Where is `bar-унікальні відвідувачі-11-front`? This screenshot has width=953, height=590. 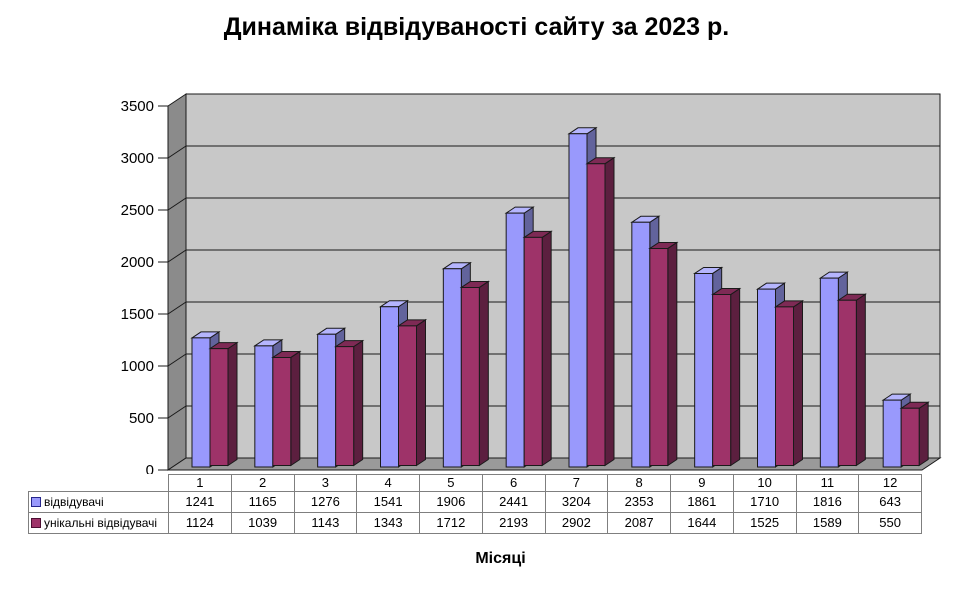
bar-унікальні відвідувачі-11-front is located at coordinates (847, 382).